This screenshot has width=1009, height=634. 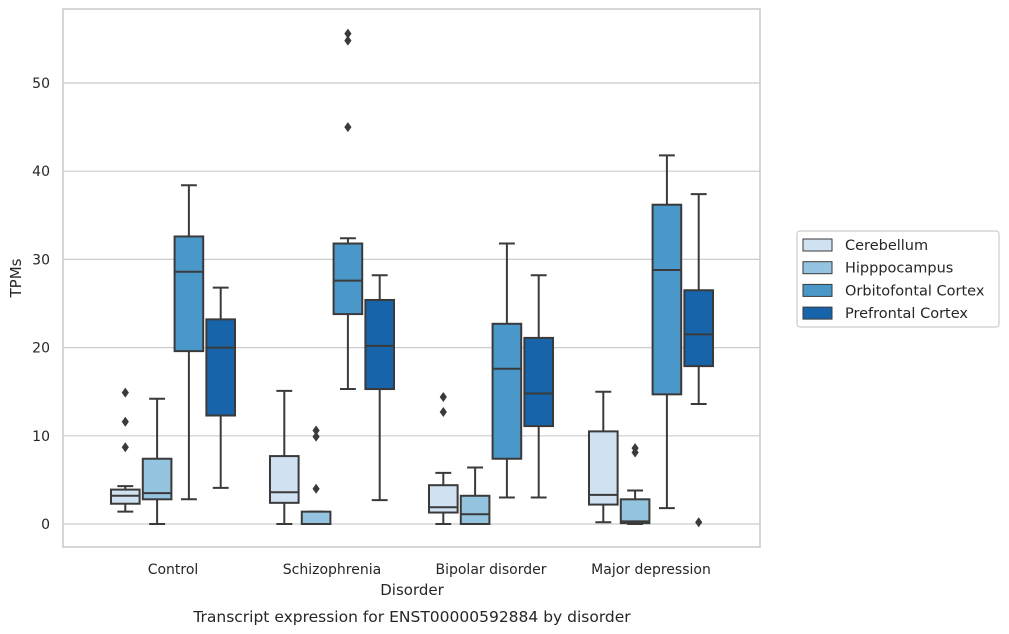 I want to click on legend-item: Orbitofontal Cortex, so click(x=893, y=291).